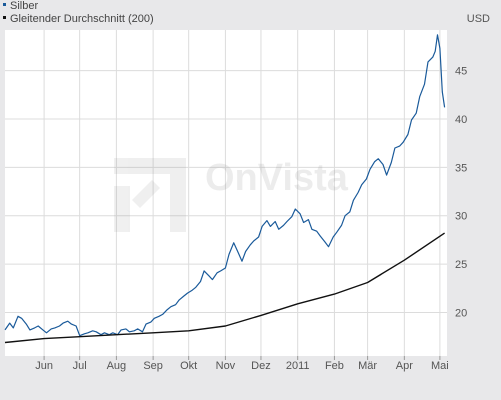 The height and width of the screenshot is (400, 501). Describe the element at coordinates (153, 366) in the screenshot. I see `x-tick-label-3: Sep` at that location.